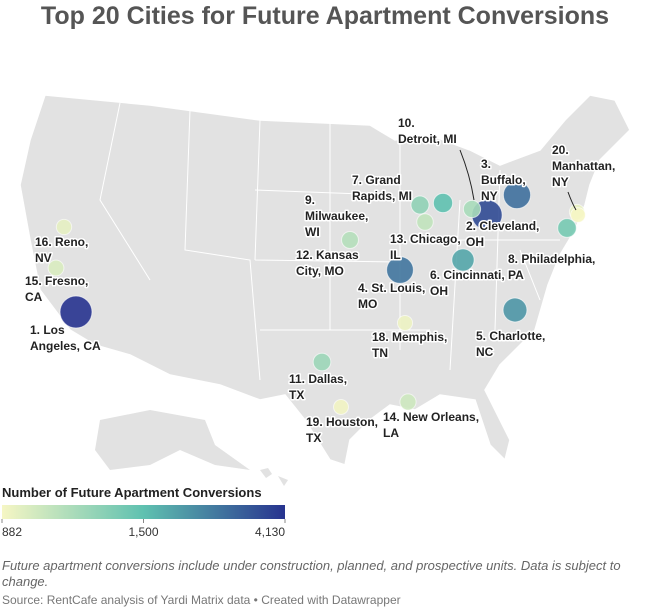  What do you see at coordinates (367, 304) in the screenshot?
I see `city-label: MO` at bounding box center [367, 304].